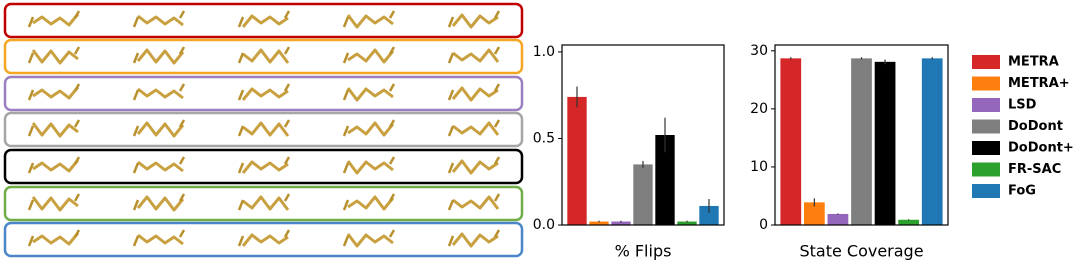 The height and width of the screenshot is (266, 1080). I want to click on y-tick-label: 1.0, so click(544, 52).